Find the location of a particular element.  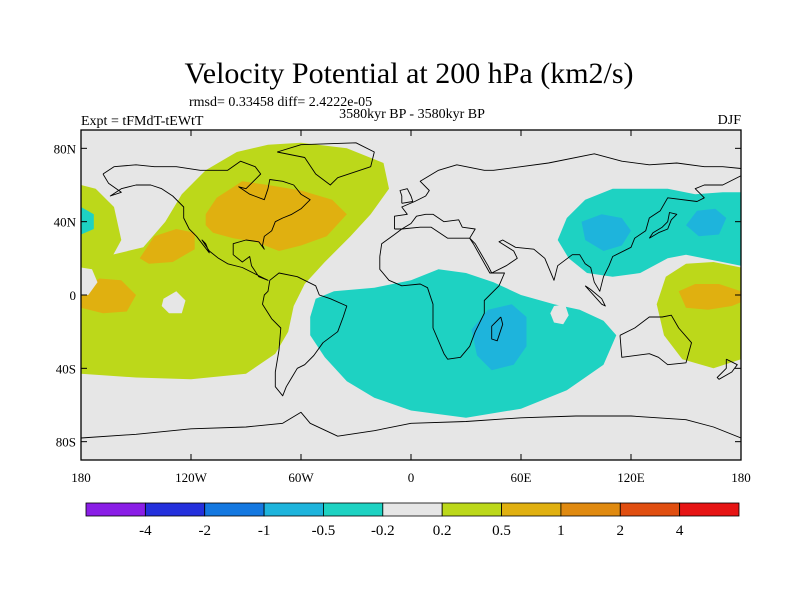

region-neutral-hole-central-pacific is located at coordinates (89, 281).